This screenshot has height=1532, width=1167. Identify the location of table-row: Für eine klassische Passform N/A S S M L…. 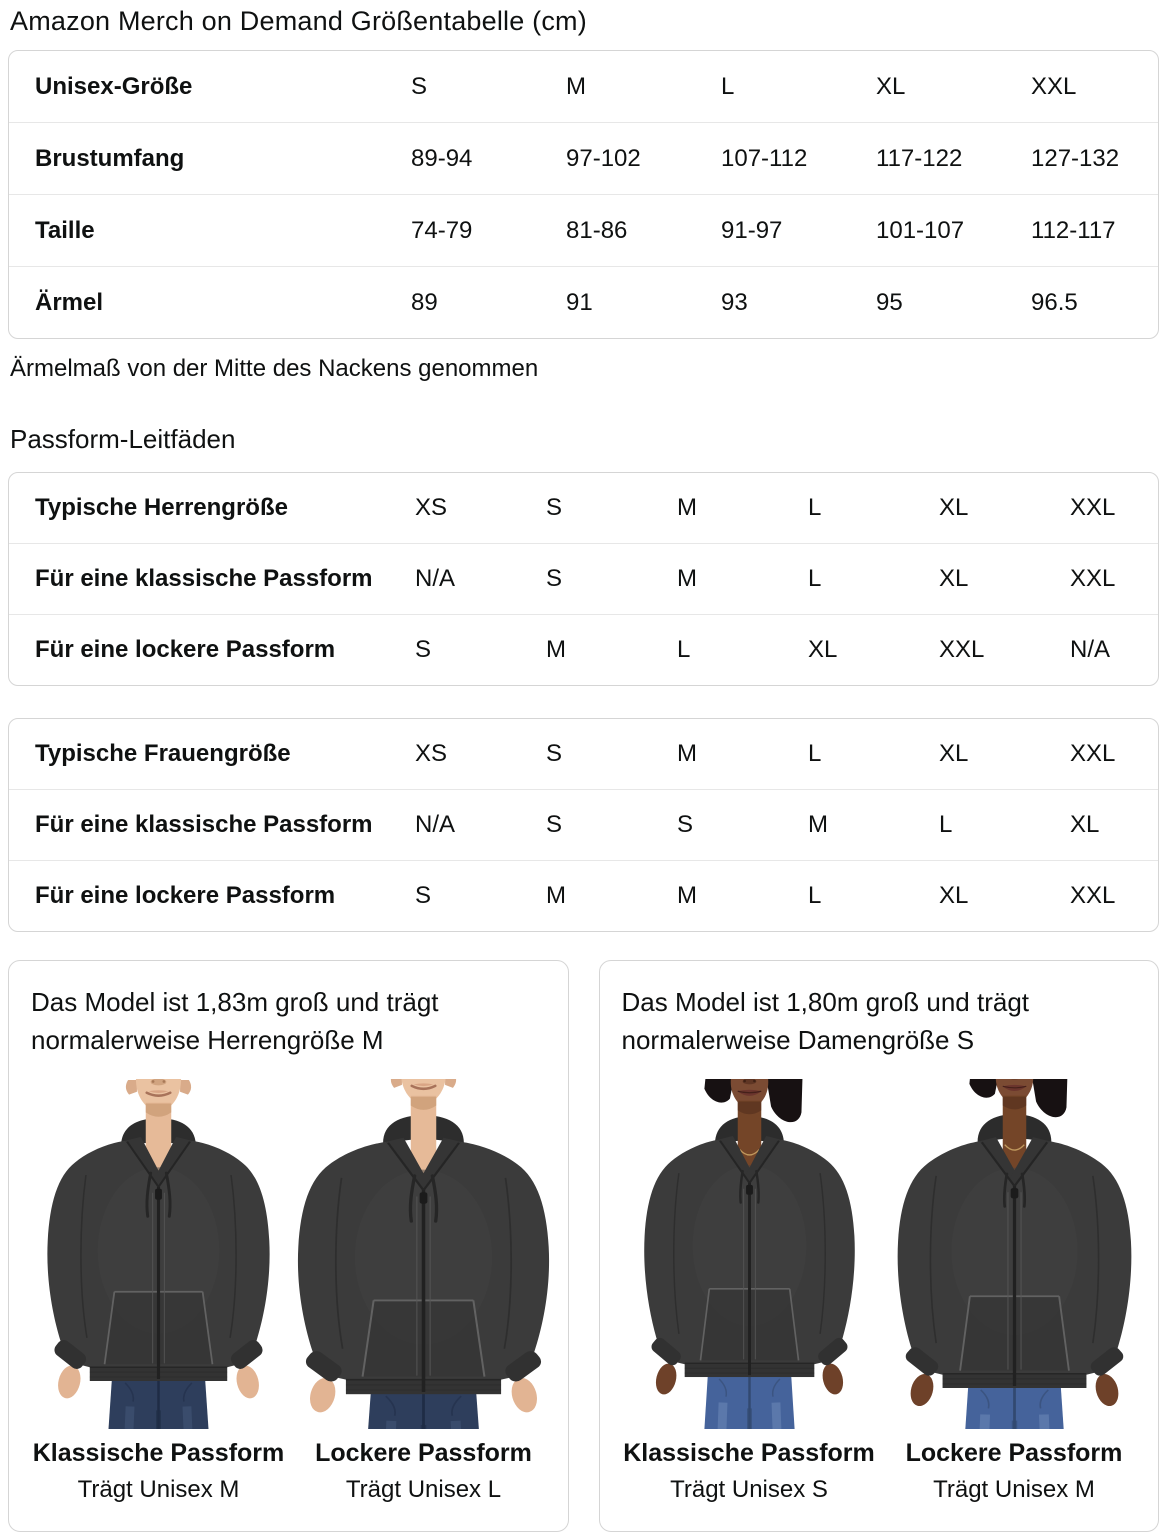
(583, 824).